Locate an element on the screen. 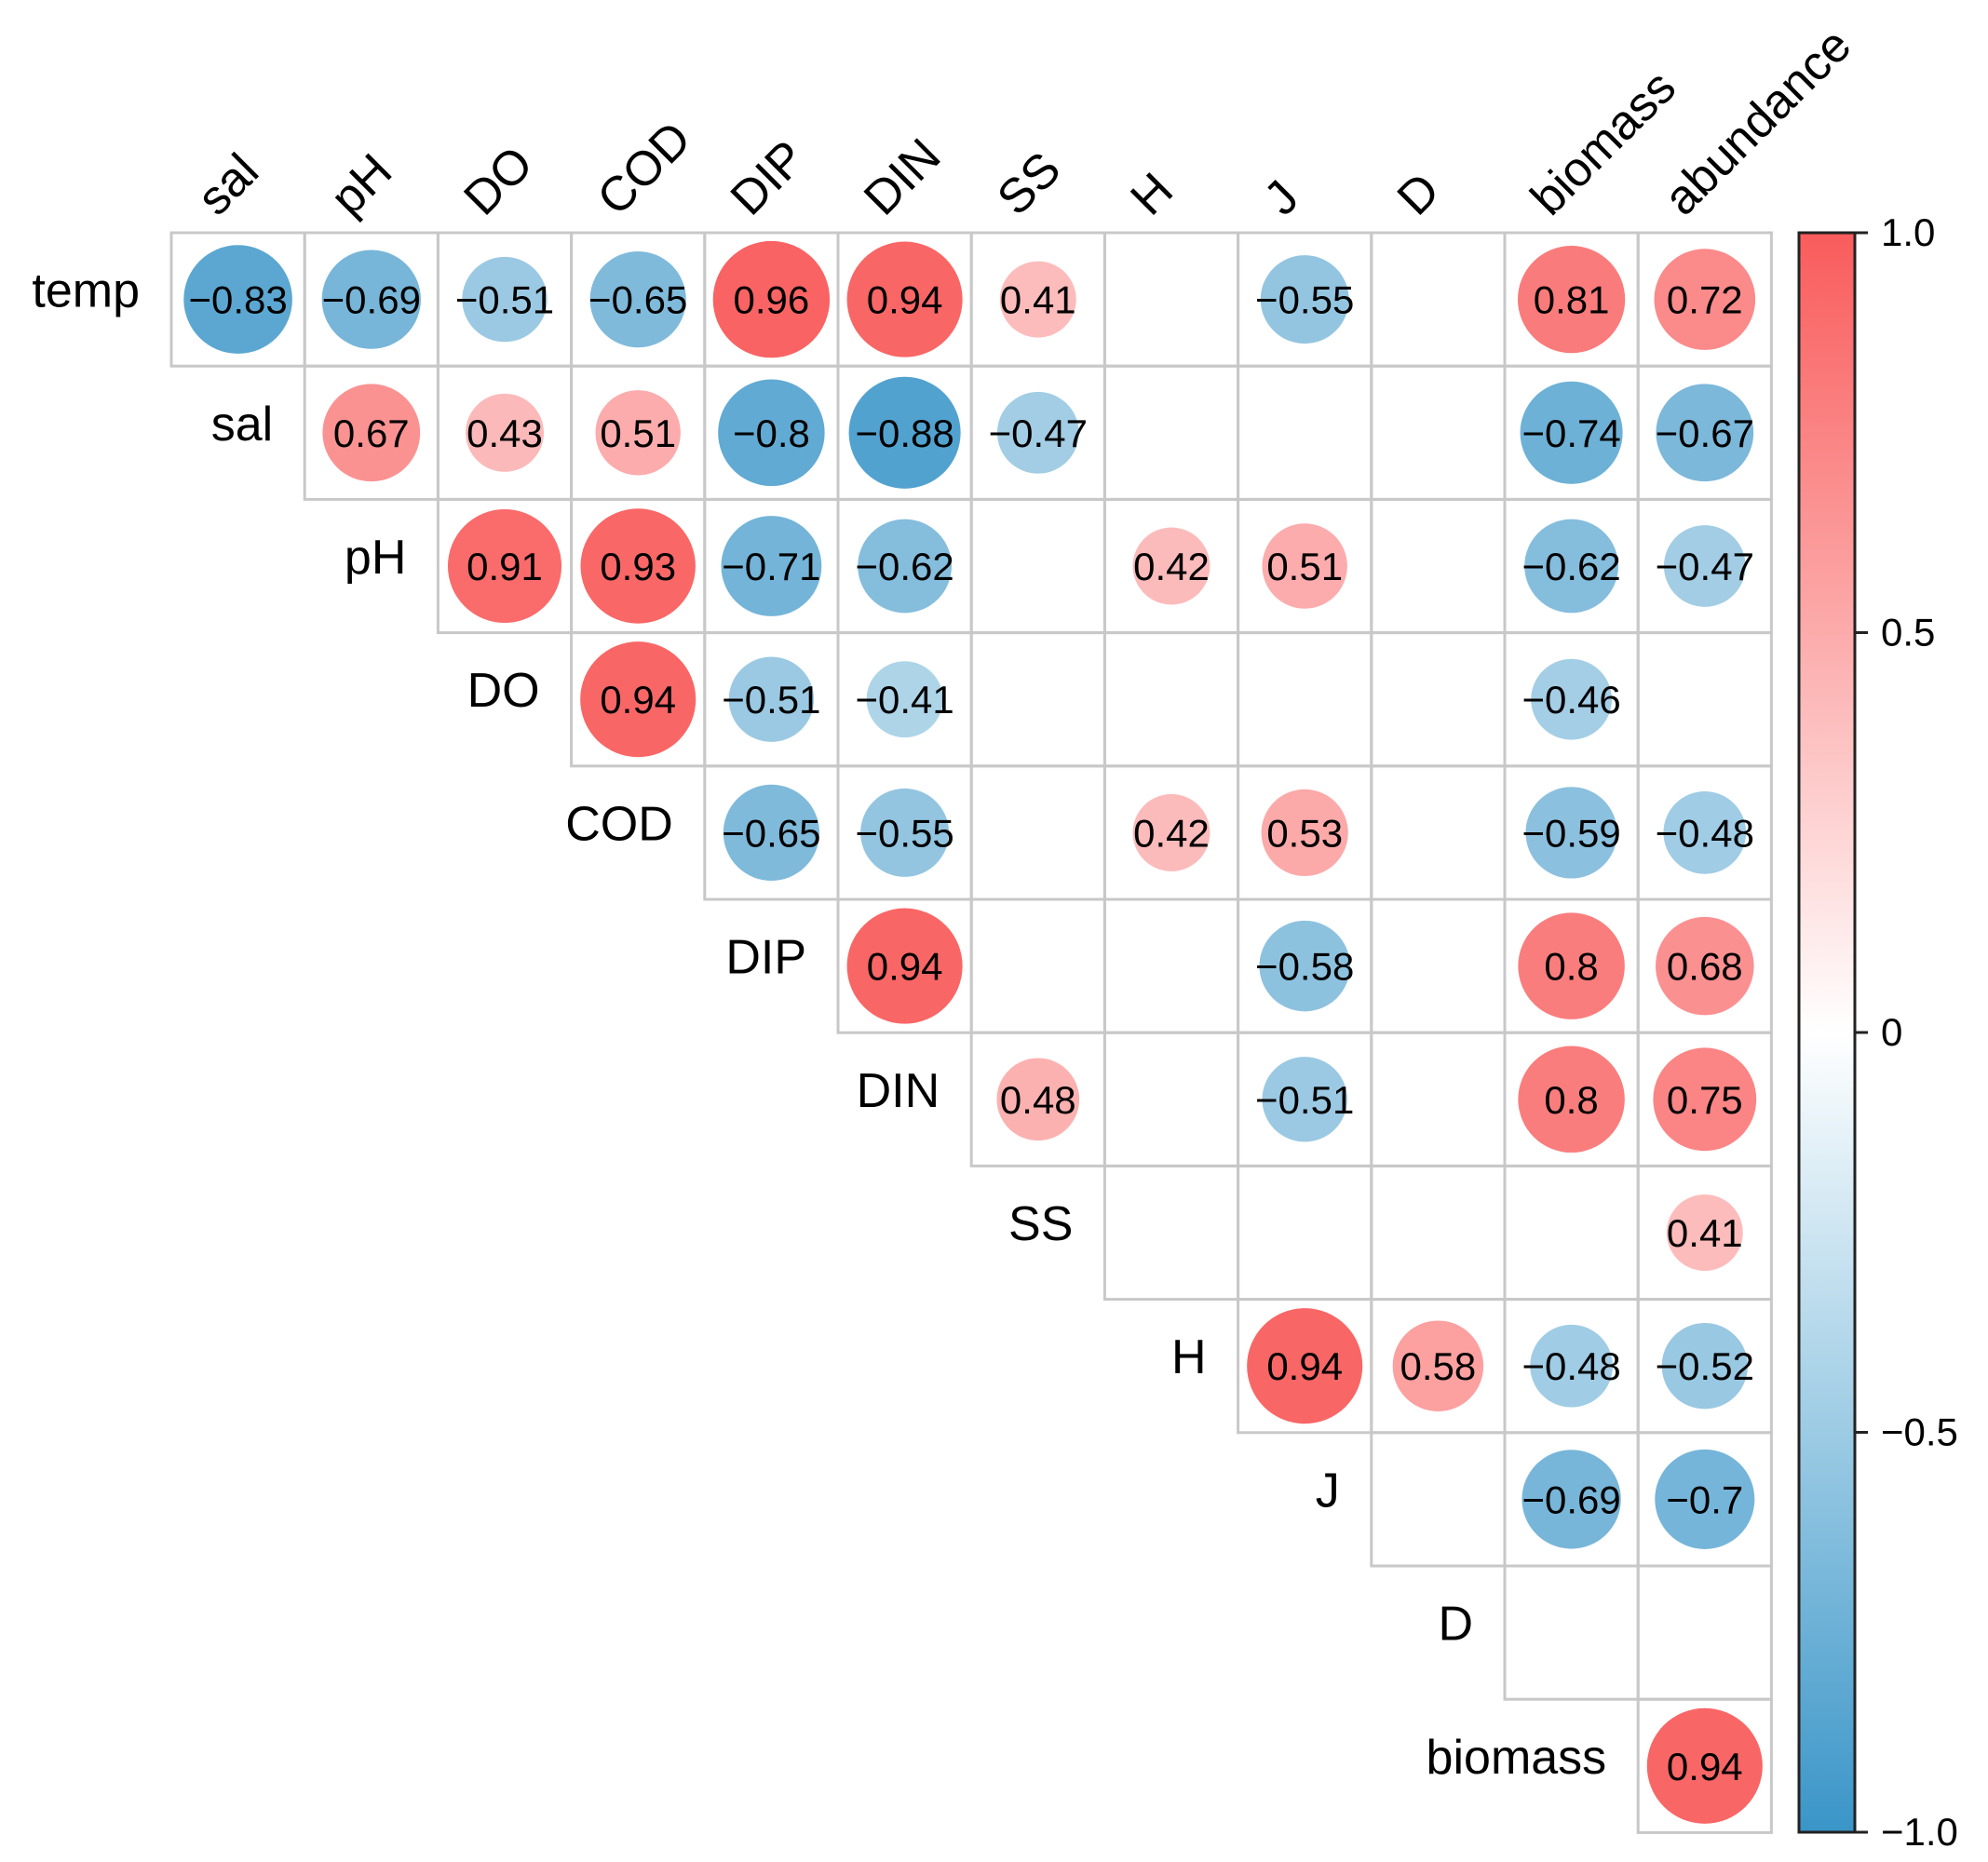 The width and height of the screenshot is (1988, 1862). correlation-value: 0.48 is located at coordinates (1038, 1100).